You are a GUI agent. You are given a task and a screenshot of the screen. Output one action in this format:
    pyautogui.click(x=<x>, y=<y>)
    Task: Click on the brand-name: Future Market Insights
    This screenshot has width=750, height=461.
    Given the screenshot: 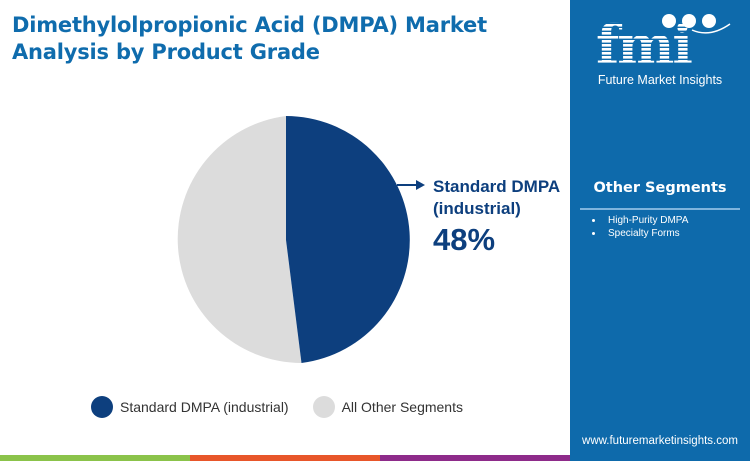 What is the action you would take?
    pyautogui.click(x=660, y=80)
    